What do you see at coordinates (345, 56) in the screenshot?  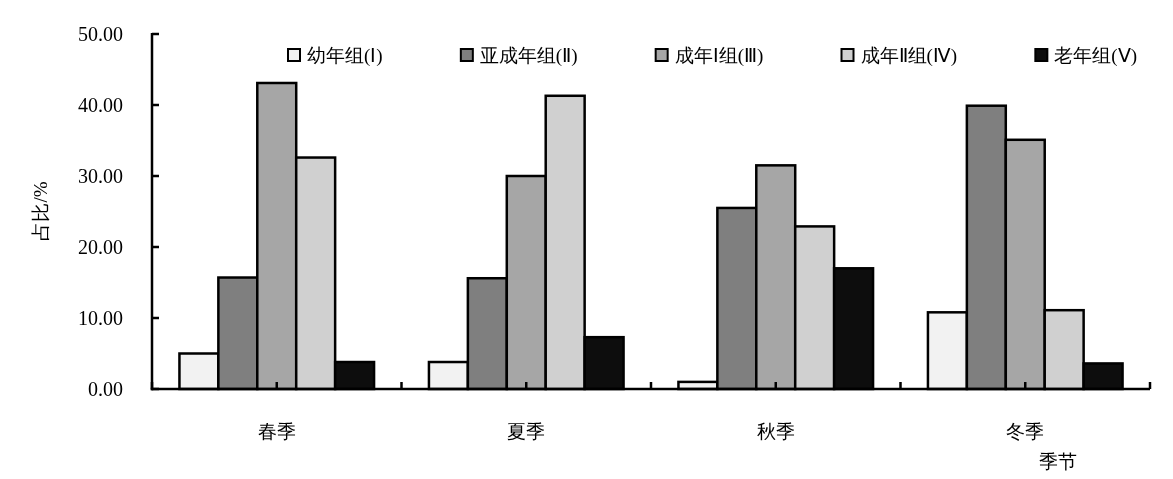 I see `legend-label: 幼年组(Ⅰ)` at bounding box center [345, 56].